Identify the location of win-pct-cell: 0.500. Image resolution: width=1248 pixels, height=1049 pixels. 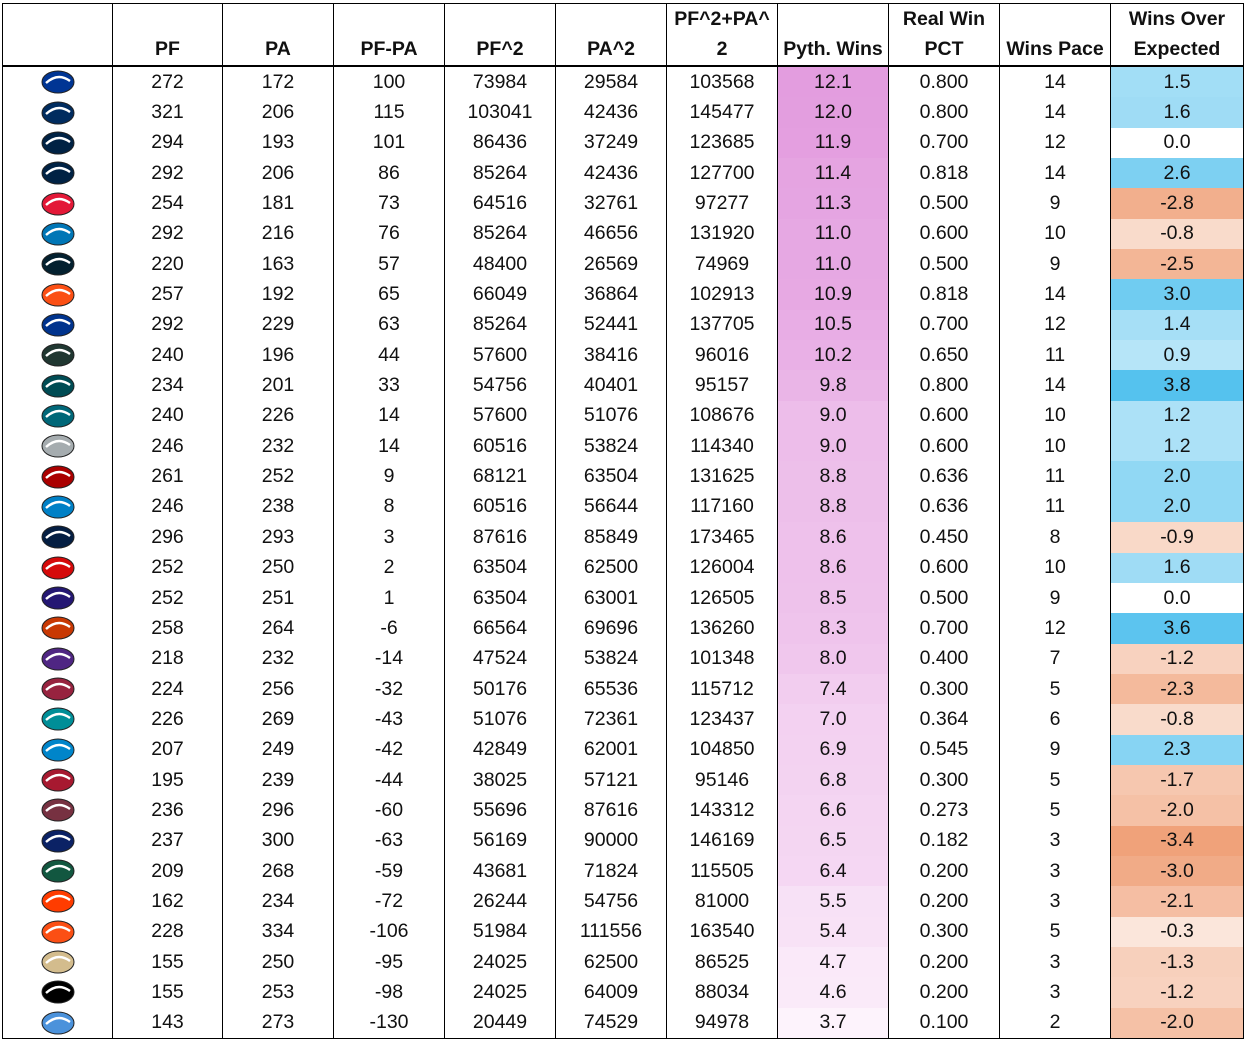
(944, 598).